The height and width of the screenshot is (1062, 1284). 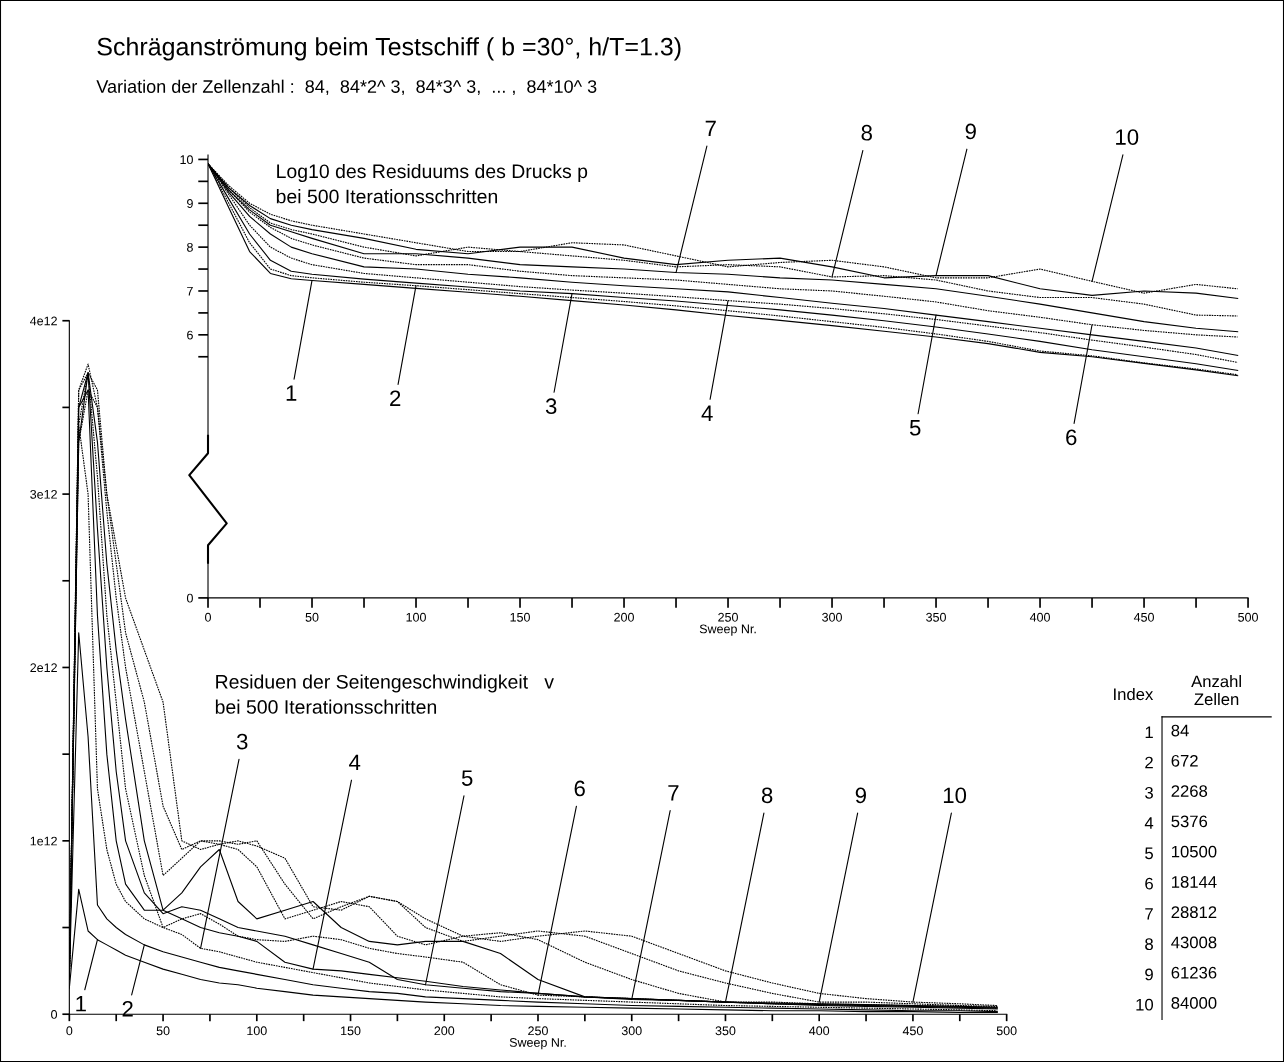 What do you see at coordinates (1194, 942) in the screenshot?
I see `data-label: 43008` at bounding box center [1194, 942].